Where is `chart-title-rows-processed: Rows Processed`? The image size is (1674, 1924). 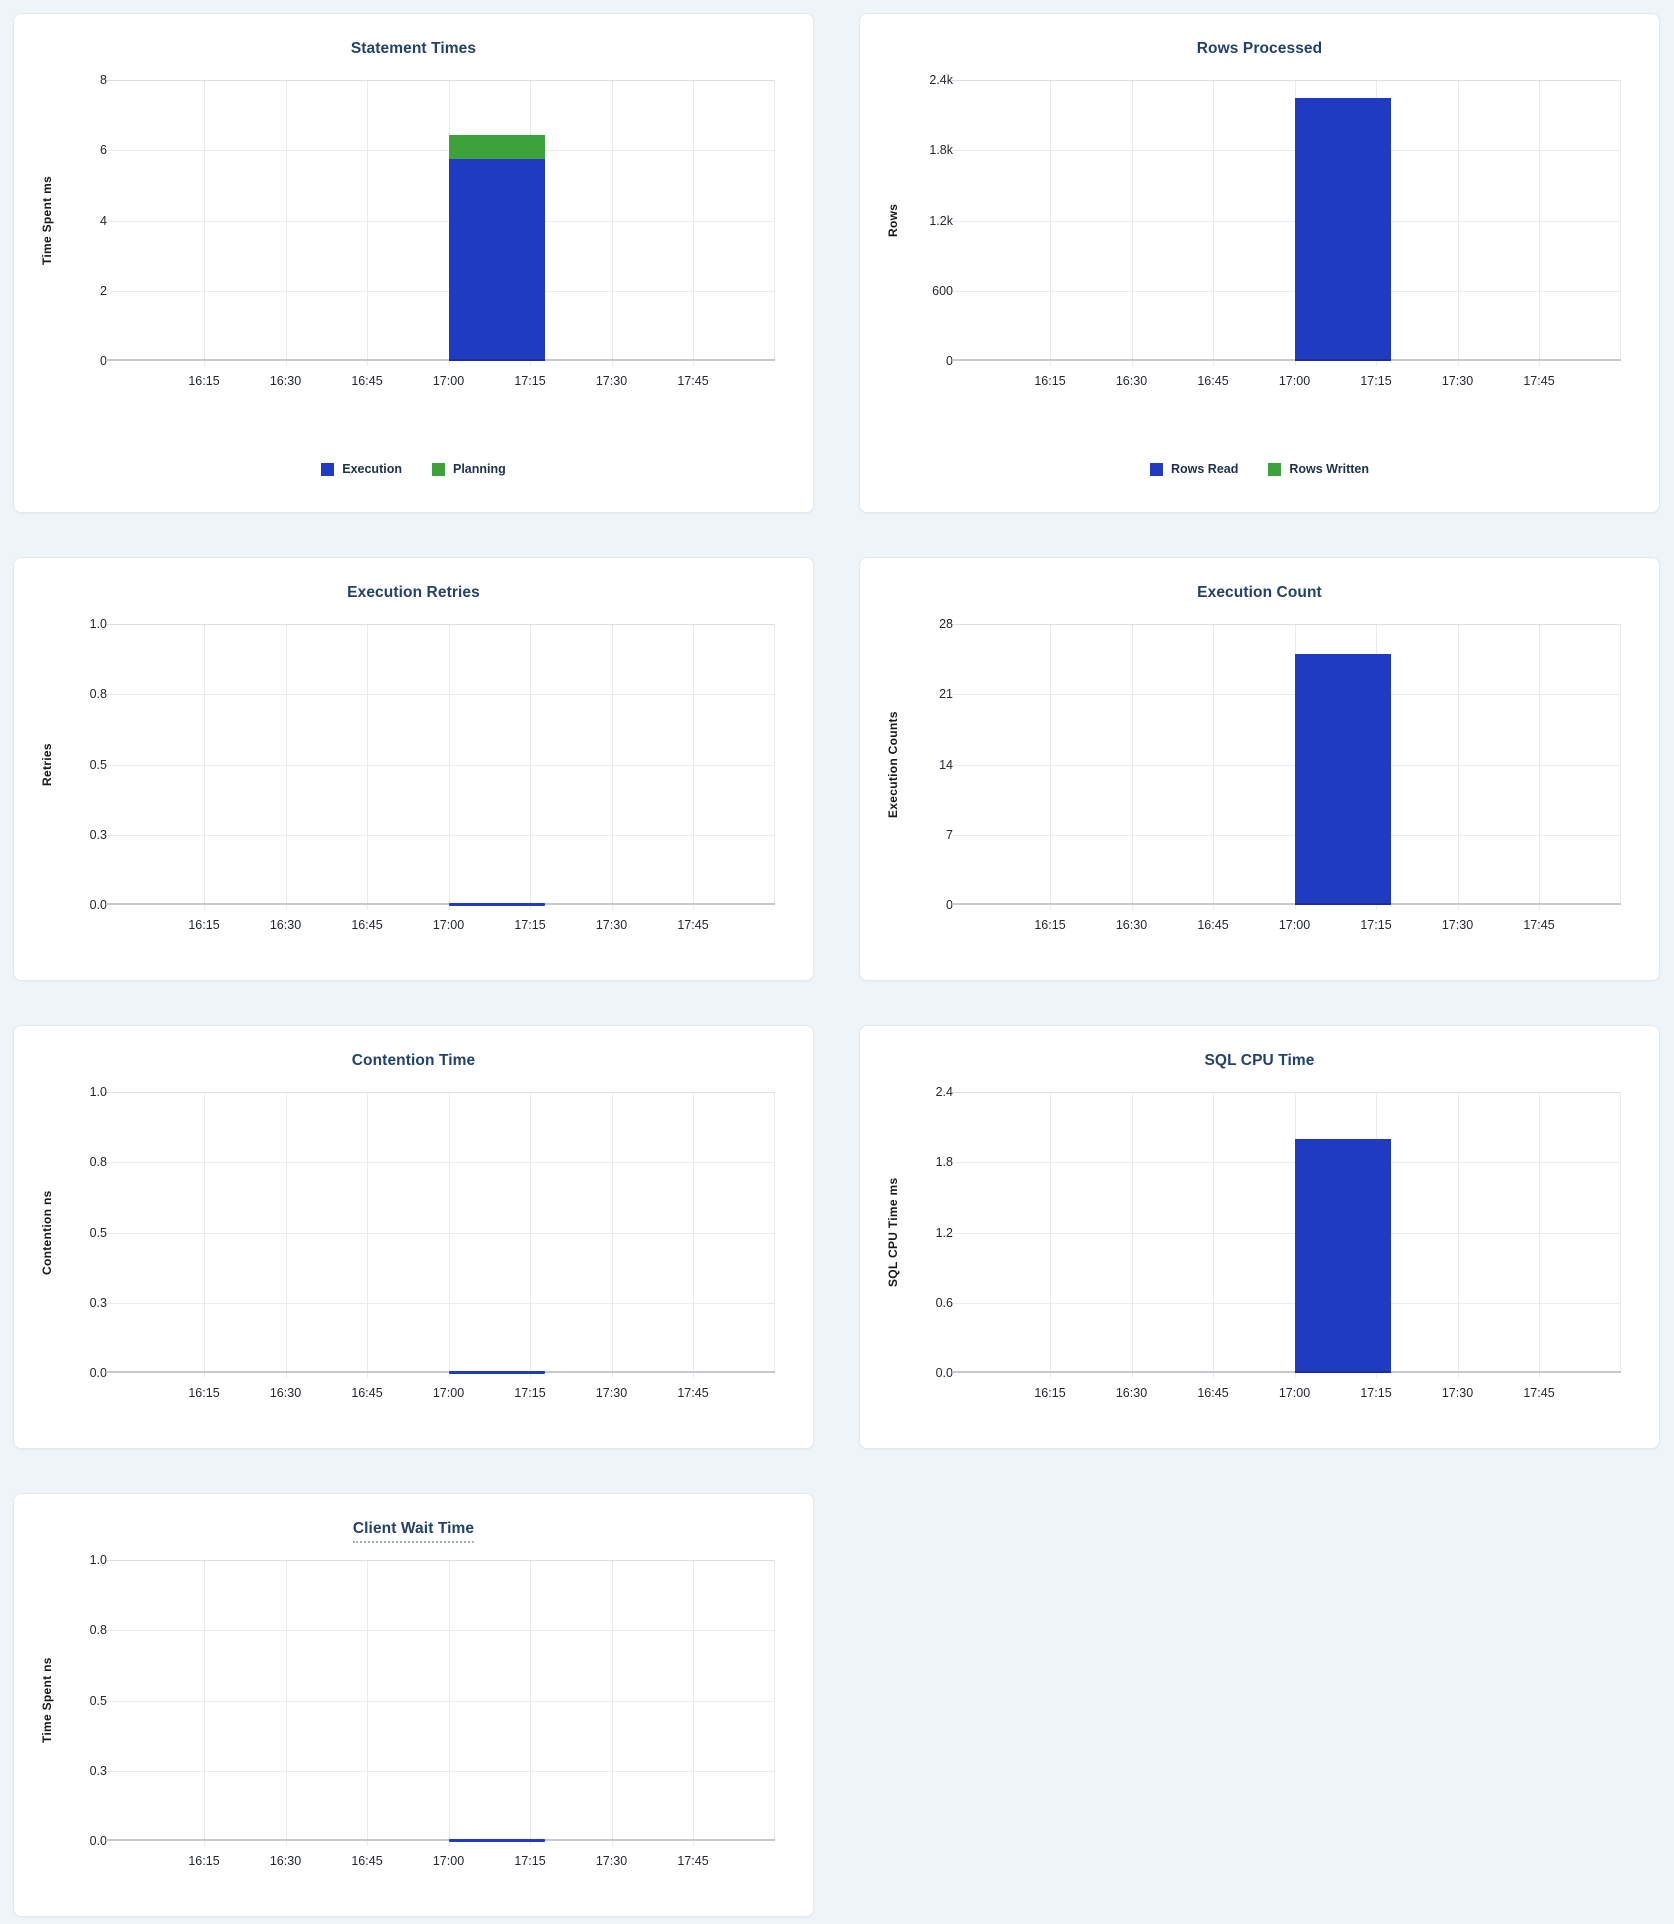
chart-title-rows-processed: Rows Processed is located at coordinates (1259, 49).